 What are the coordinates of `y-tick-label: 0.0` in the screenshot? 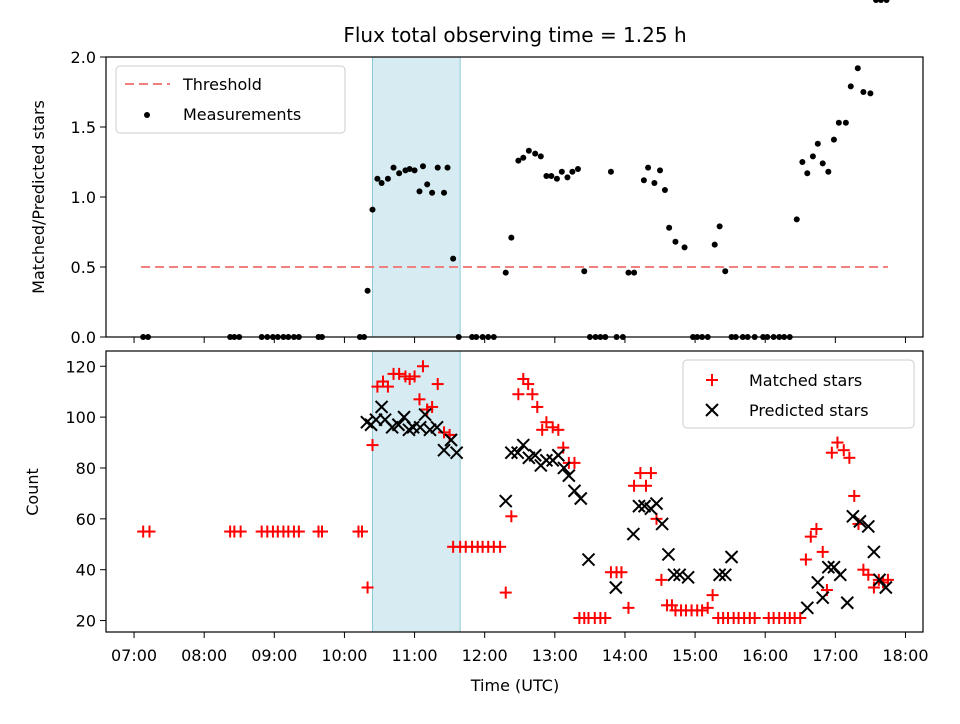 It's located at (83, 337).